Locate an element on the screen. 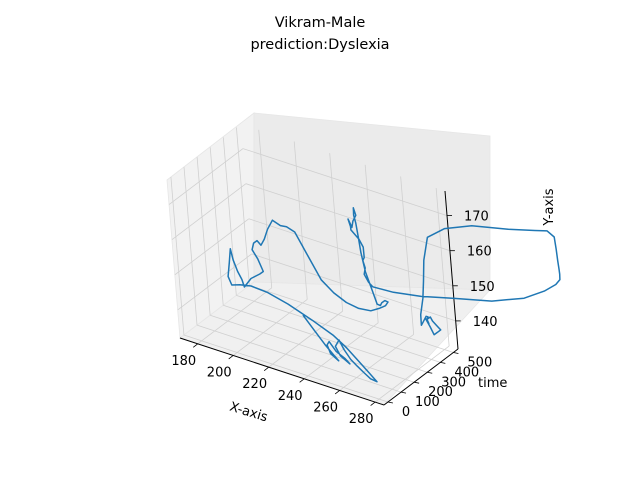  time-tick-label: 500 is located at coordinates (479, 362).